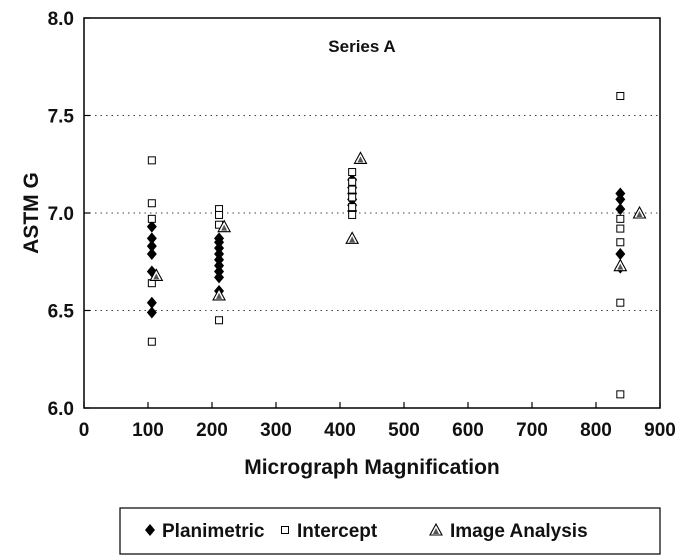 This screenshot has height=556, width=696. I want to click on y-tick-label: 7.5, so click(61, 117).